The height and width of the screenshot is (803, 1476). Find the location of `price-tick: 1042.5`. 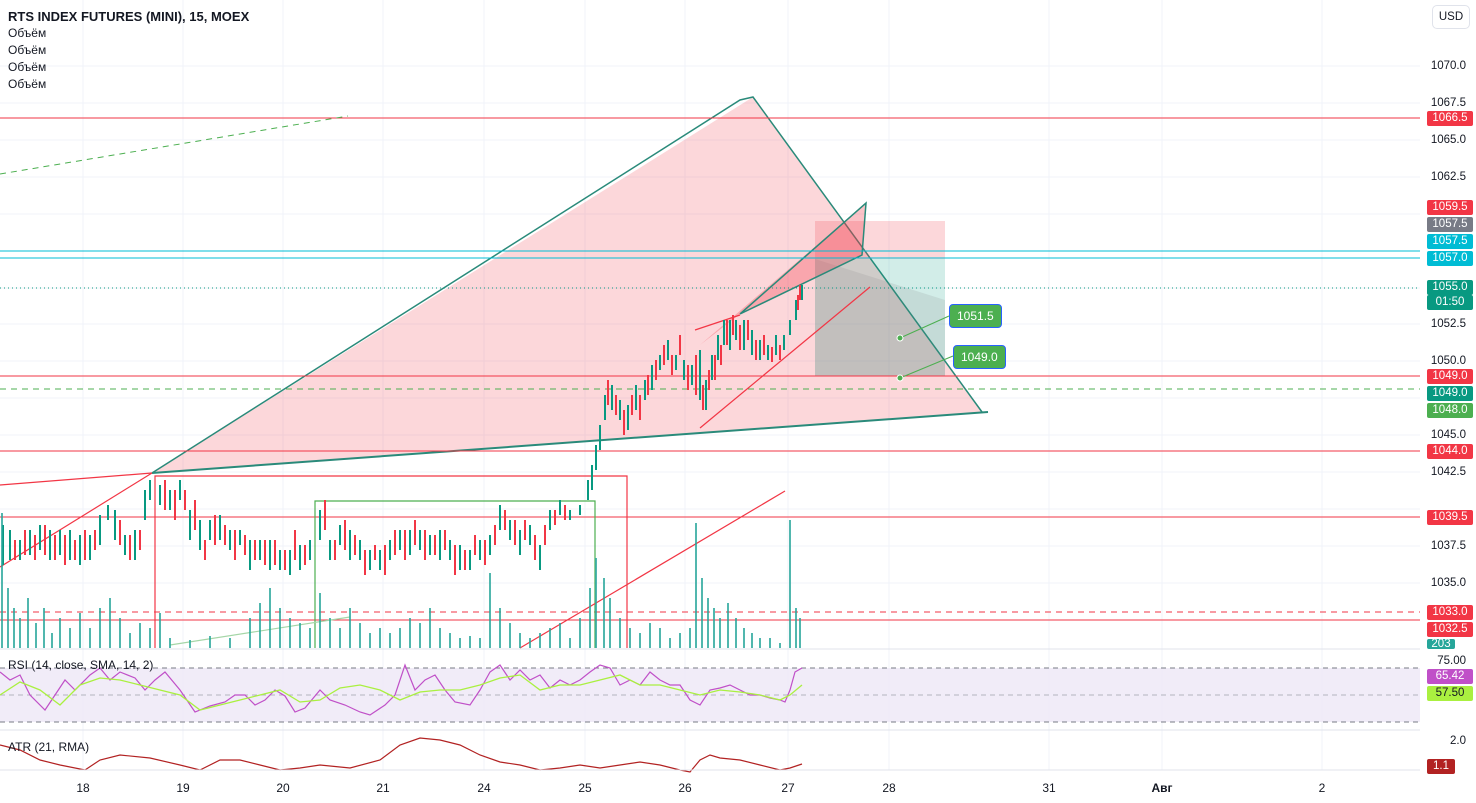

price-tick: 1042.5 is located at coordinates (1448, 472).